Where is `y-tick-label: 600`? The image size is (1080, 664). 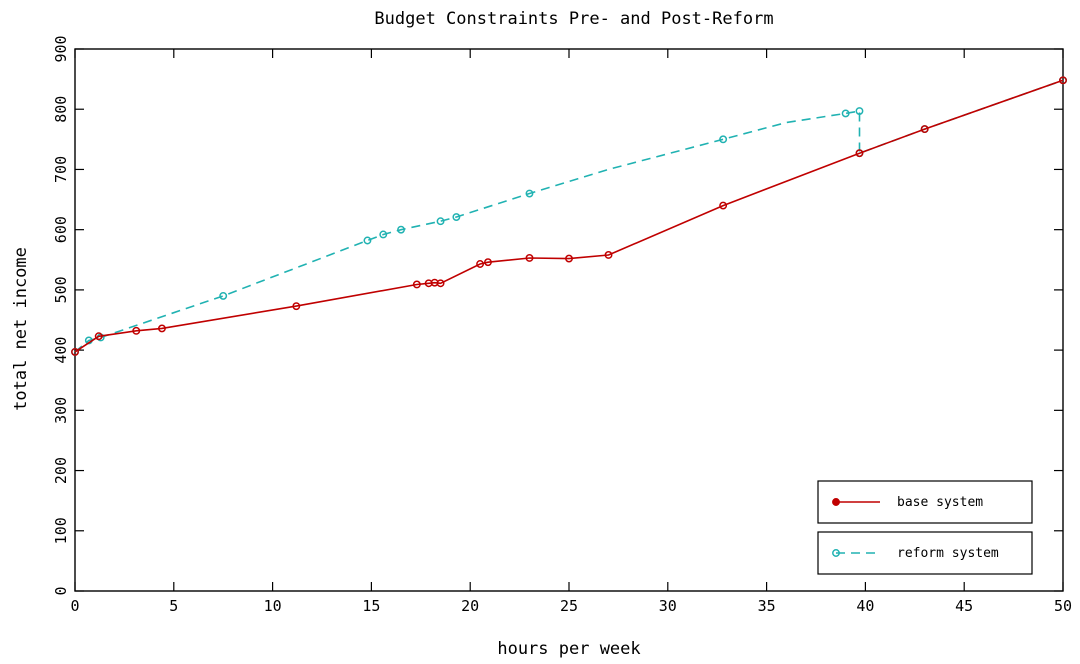
y-tick-label: 600 is located at coordinates (61, 229).